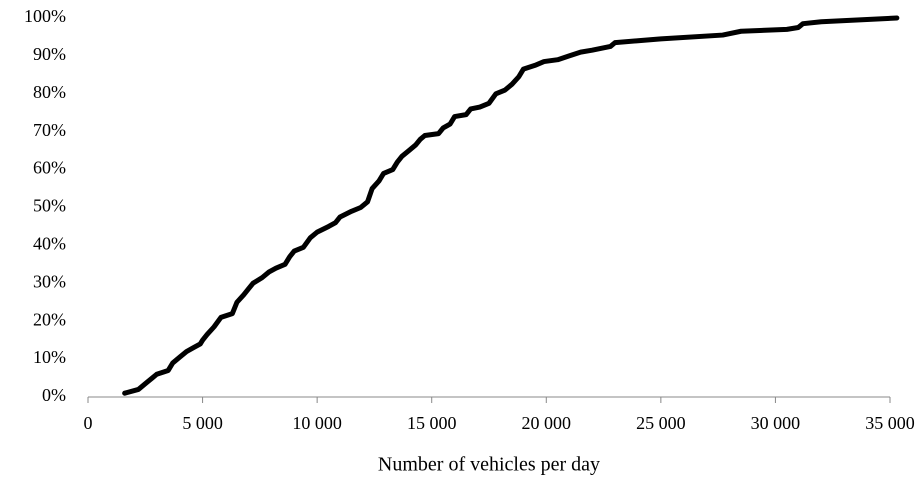 The image size is (921, 481). I want to click on x-axis-title: Number of vehicles per day, so click(489, 465).